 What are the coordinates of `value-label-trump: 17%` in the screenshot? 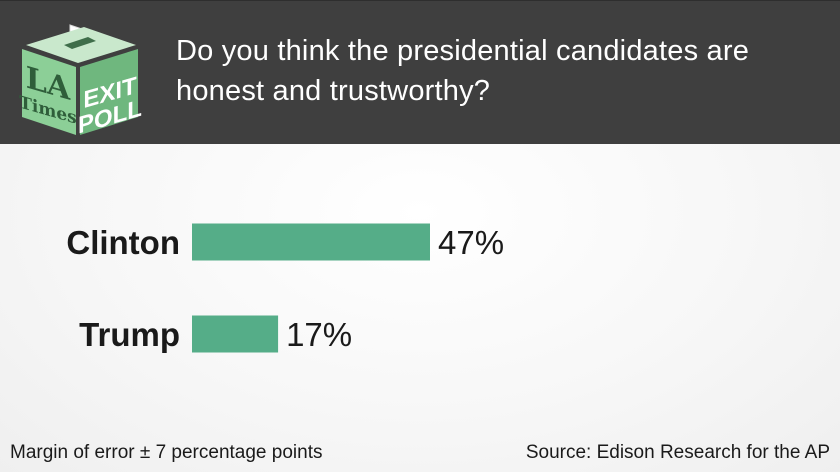 It's located at (319, 334).